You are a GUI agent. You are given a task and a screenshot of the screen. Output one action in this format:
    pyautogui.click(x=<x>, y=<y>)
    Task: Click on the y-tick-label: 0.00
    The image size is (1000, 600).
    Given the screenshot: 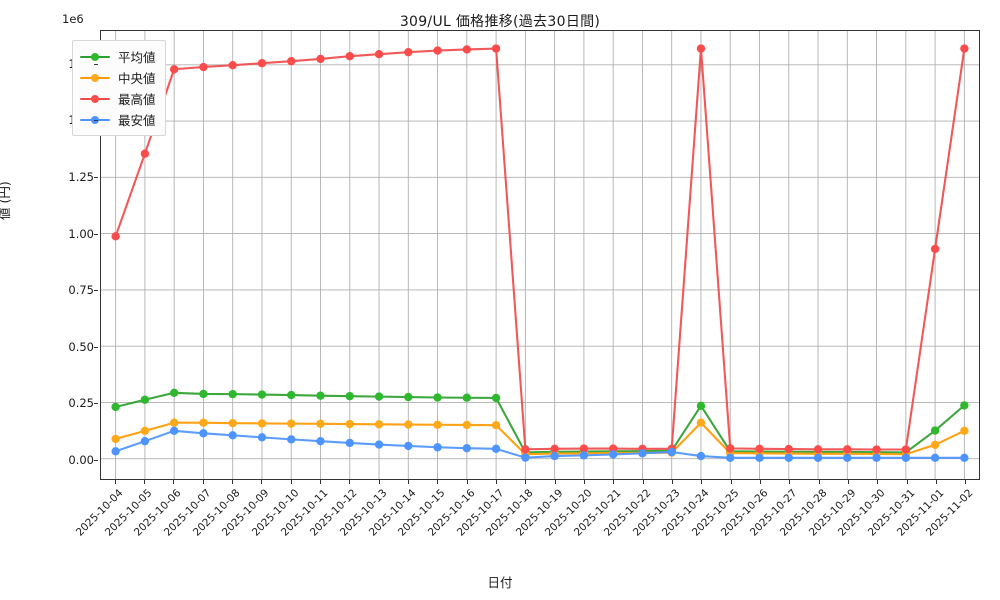 What is the action you would take?
    pyautogui.click(x=81, y=459)
    